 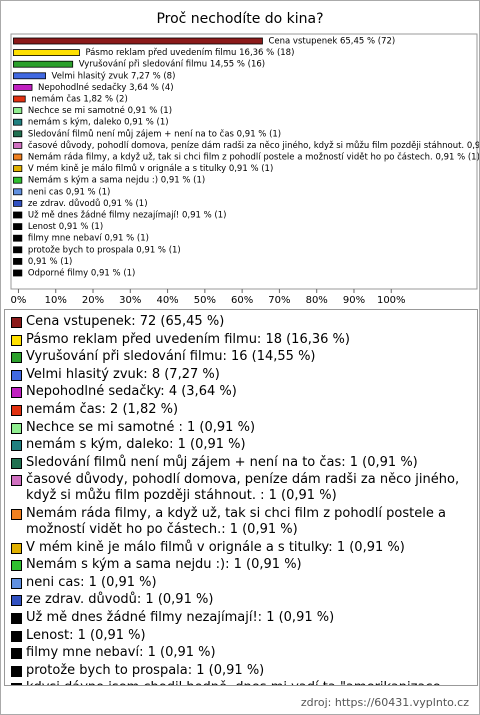 What do you see at coordinates (120, 600) in the screenshot?
I see `legend-label: ze zdrav. důvodů: 1 (0,91 %)` at bounding box center [120, 600].